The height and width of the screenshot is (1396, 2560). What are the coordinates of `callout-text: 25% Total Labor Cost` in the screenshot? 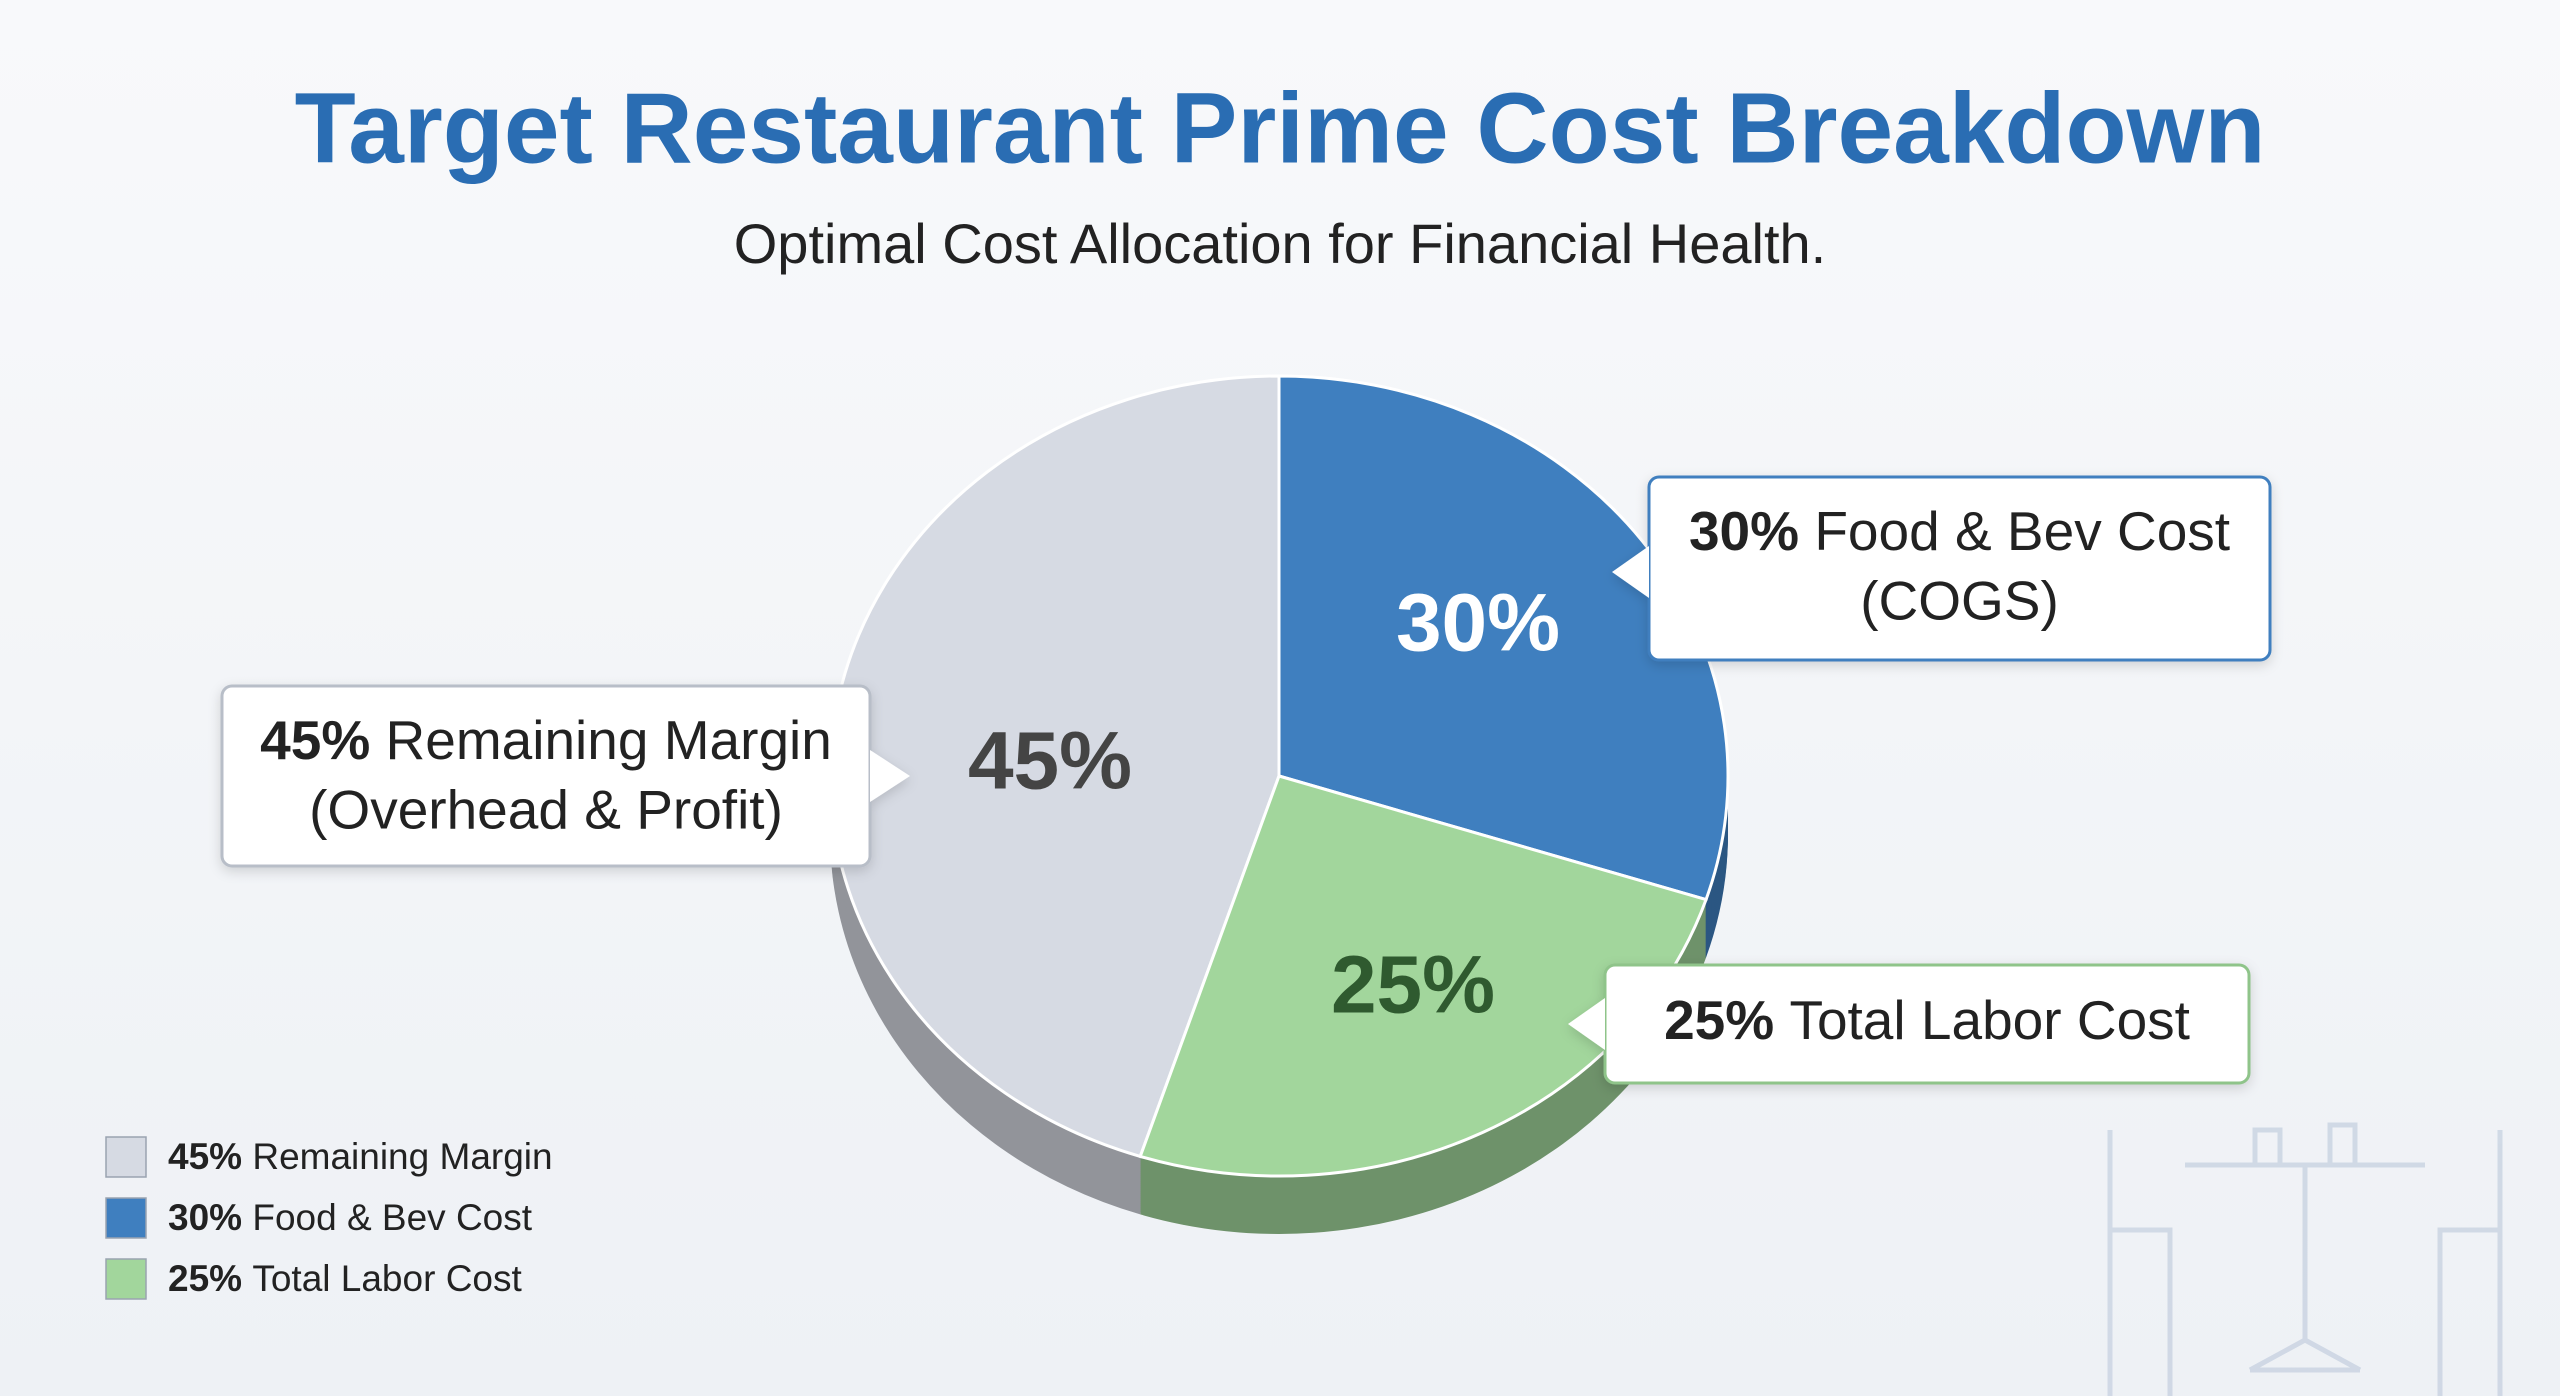 It's located at (1927, 1020).